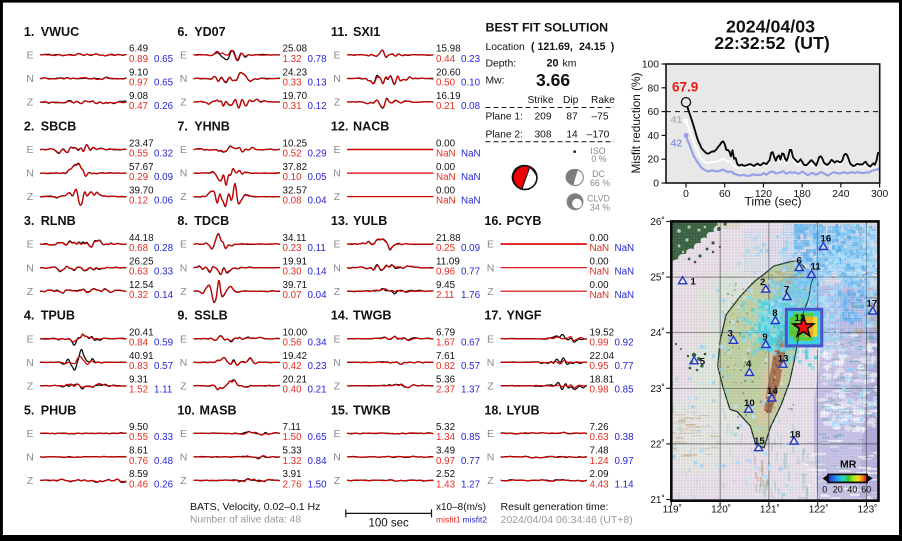 This screenshot has width=902, height=541. What do you see at coordinates (471, 295) in the screenshot?
I see `svg-text: 1.76` at bounding box center [471, 295].